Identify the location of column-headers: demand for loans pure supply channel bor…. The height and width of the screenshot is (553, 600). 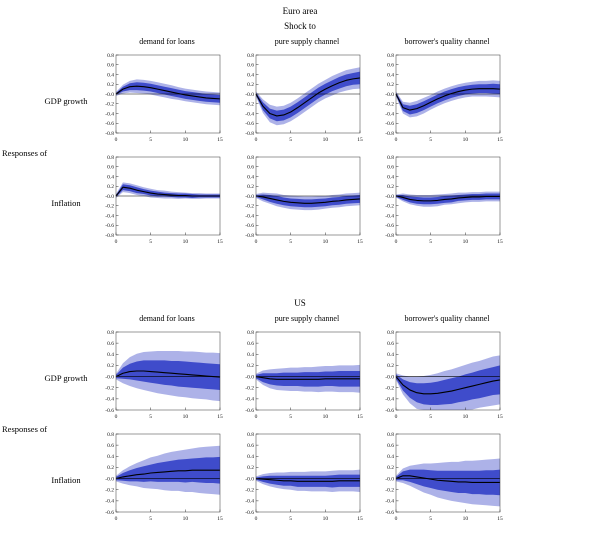
(300, 44).